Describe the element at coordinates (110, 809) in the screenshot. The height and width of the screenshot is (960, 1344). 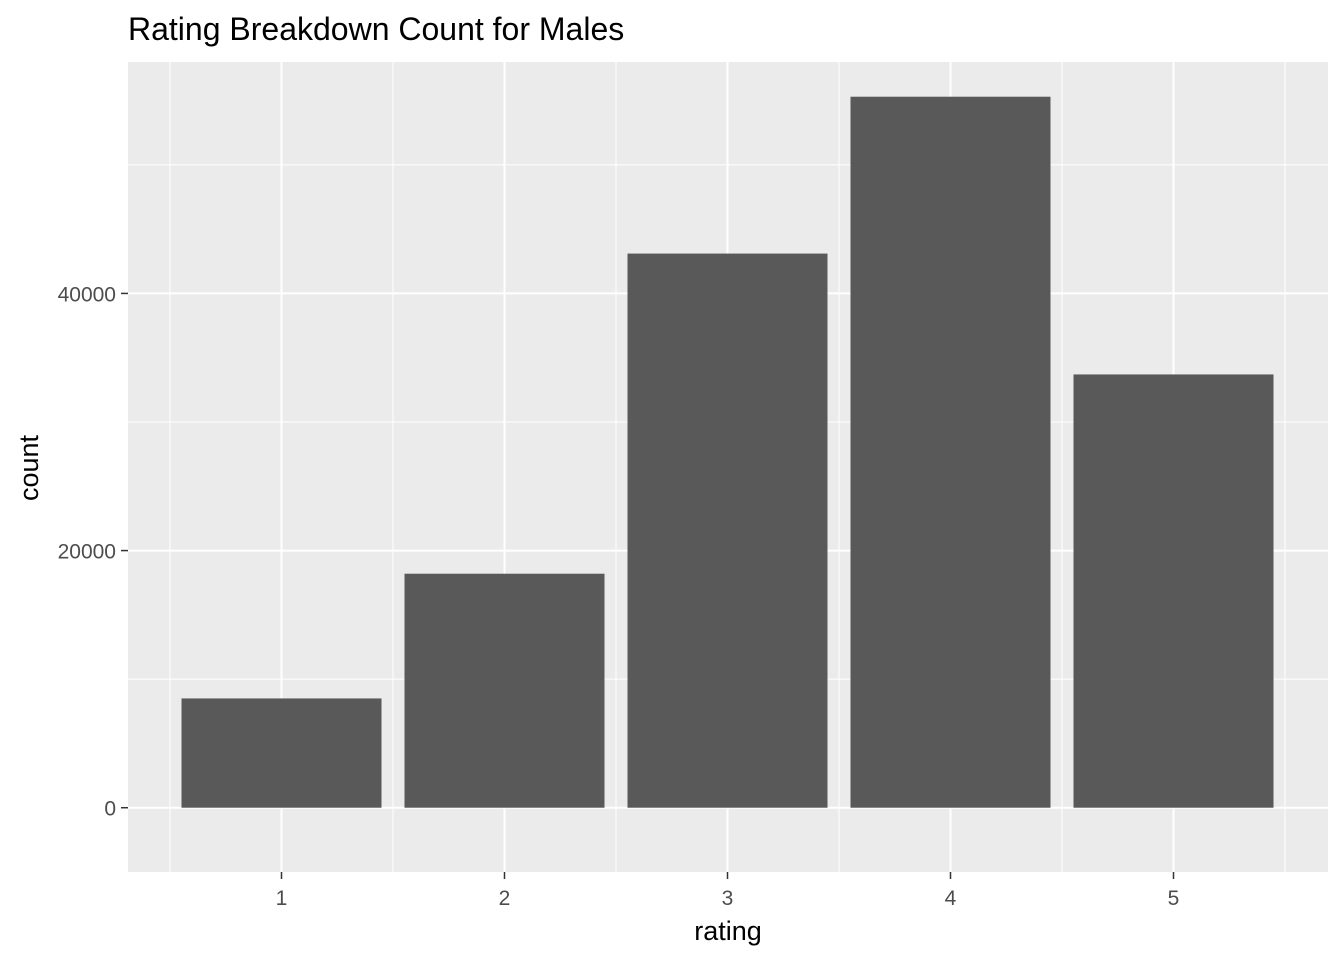
I see `y-tick-label: 0` at that location.